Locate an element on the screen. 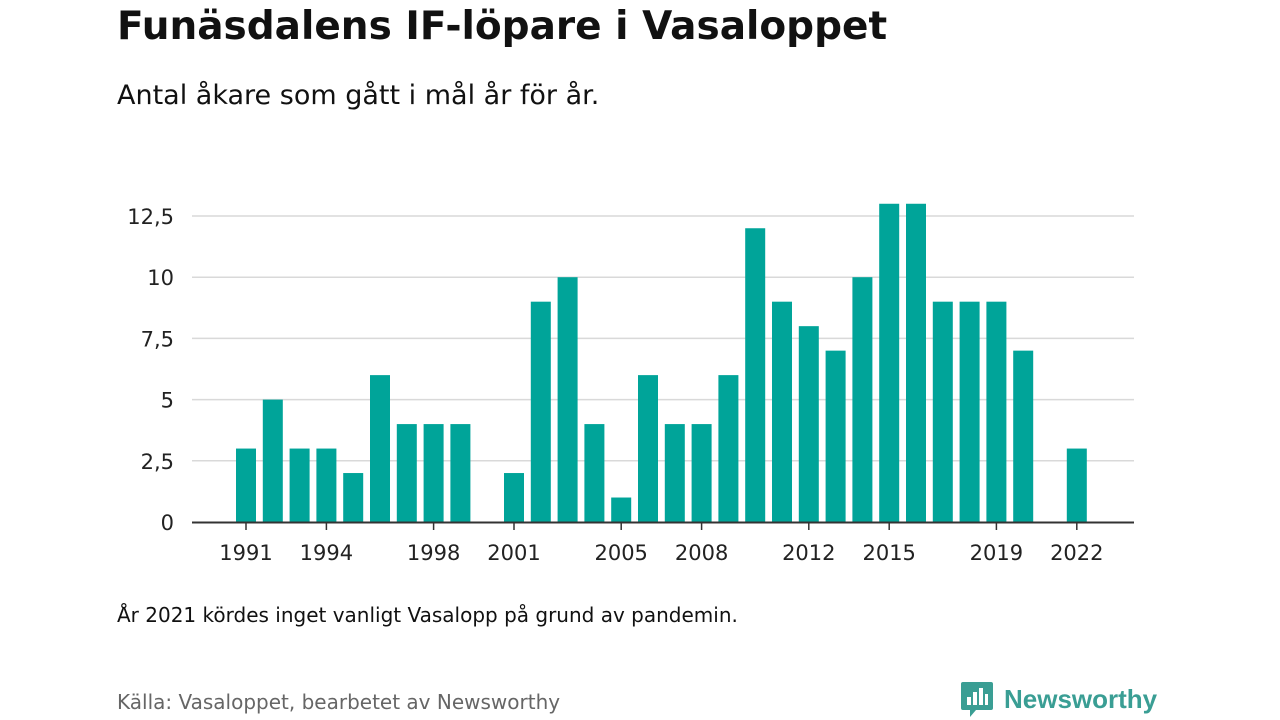 The width and height of the screenshot is (1280, 720). y-tick-label: 12,5 is located at coordinates (150, 217).